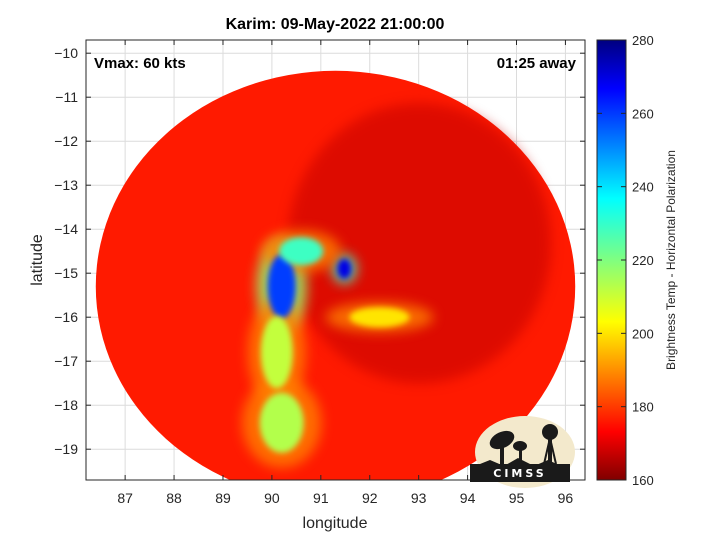 The image size is (720, 540). I want to click on x-tick-label: 88, so click(174, 498).